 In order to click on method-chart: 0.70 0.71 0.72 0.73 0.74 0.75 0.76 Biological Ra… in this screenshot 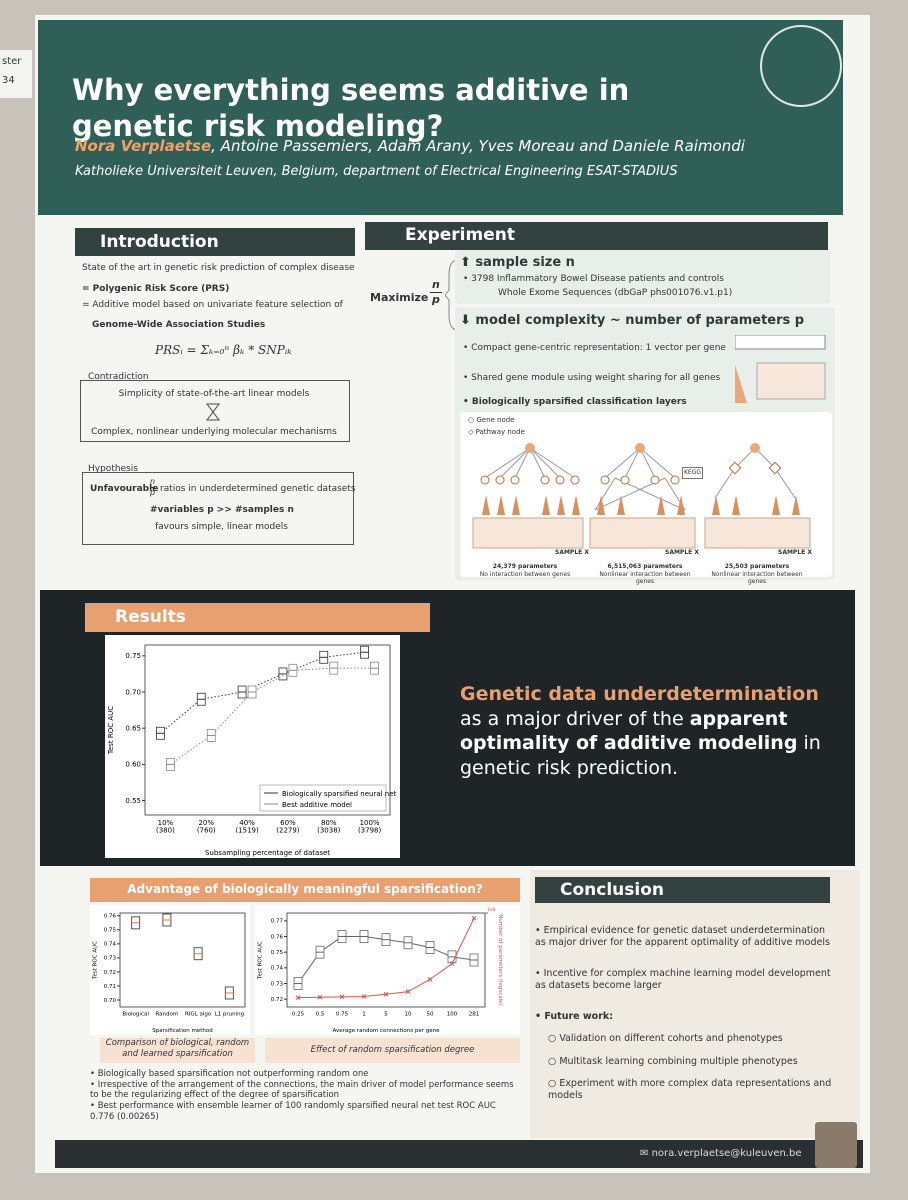, I will do `click(170, 970)`.